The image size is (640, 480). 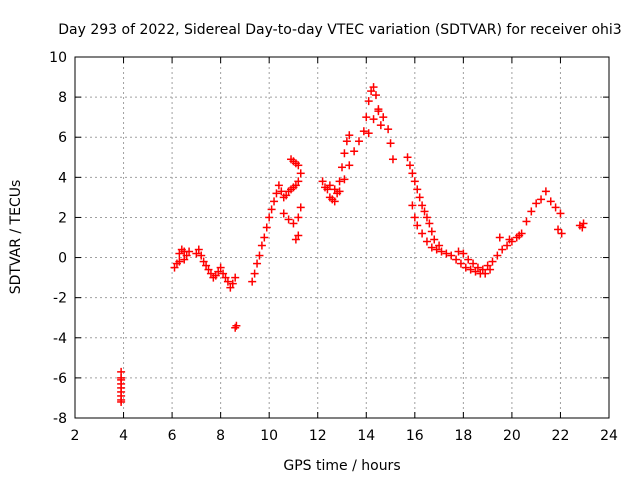 I want to click on y-tick-label: 4, so click(x=62, y=178).